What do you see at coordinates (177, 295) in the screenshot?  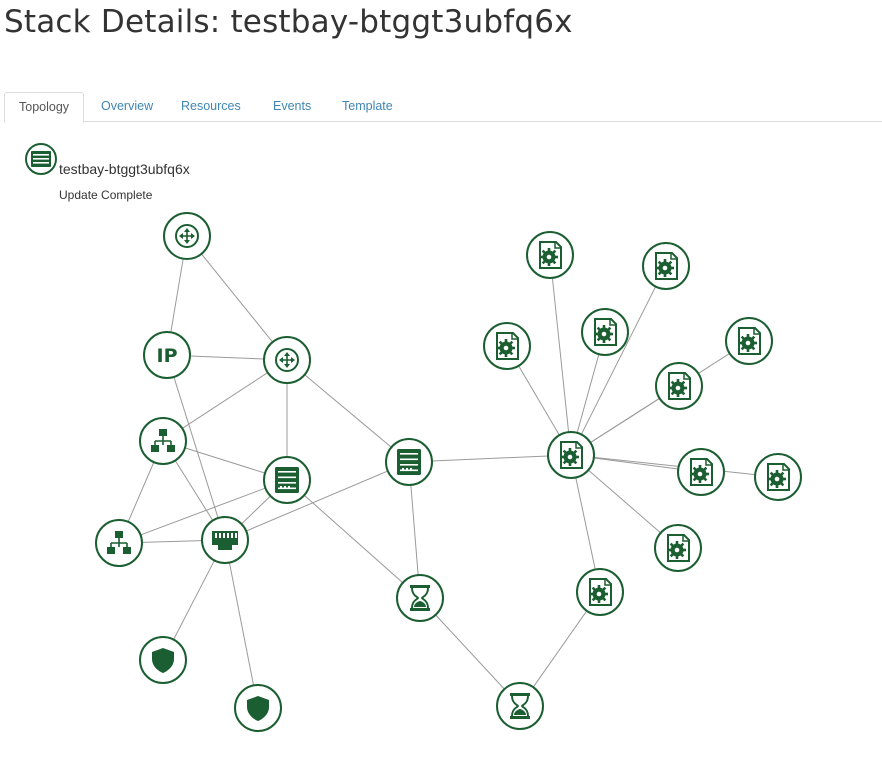 I see `edge-router-1-floating-ip` at bounding box center [177, 295].